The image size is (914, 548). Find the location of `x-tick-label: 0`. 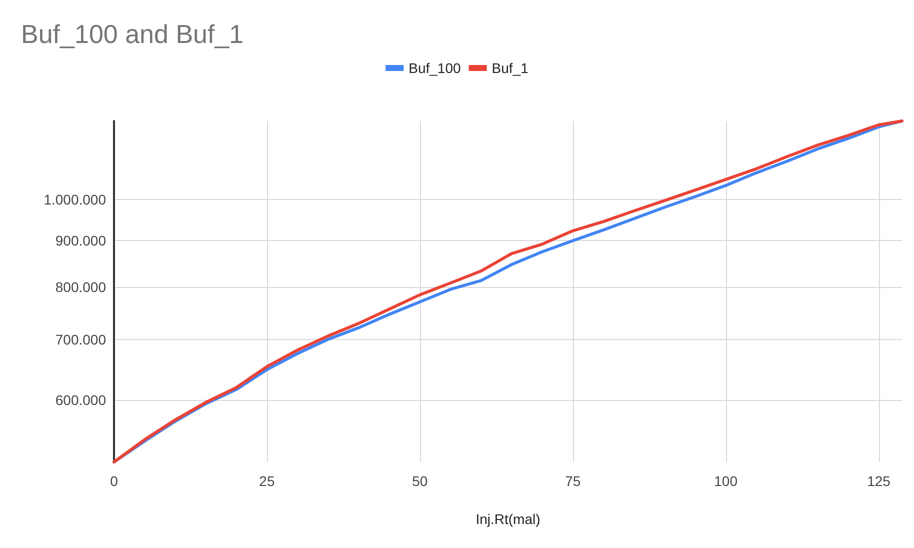

x-tick-label: 0 is located at coordinates (114, 481).